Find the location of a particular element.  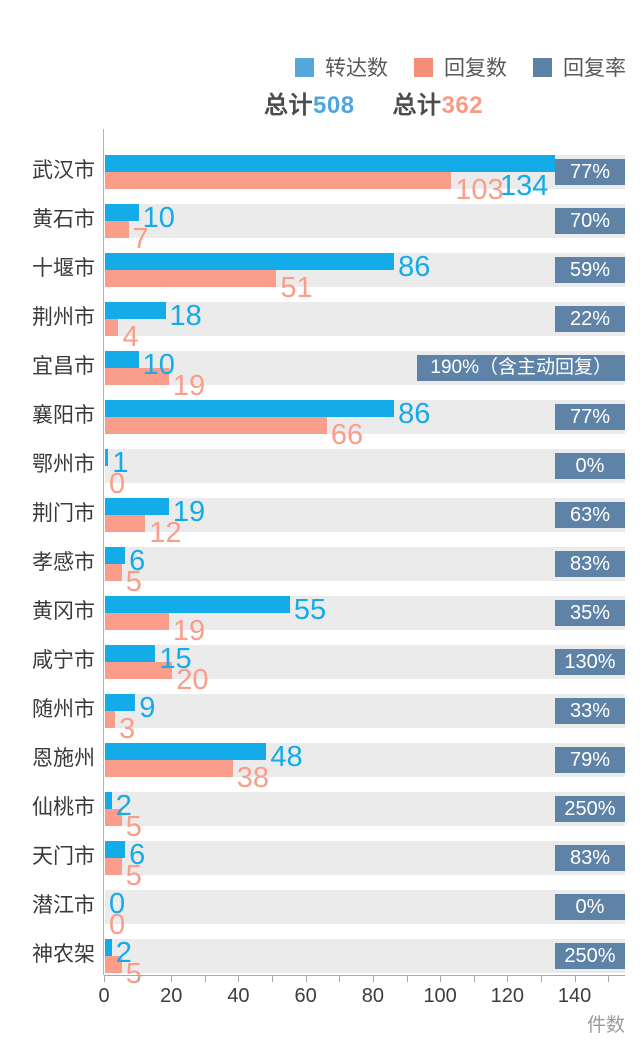

category-label: 天门市 is located at coordinates (63, 856).